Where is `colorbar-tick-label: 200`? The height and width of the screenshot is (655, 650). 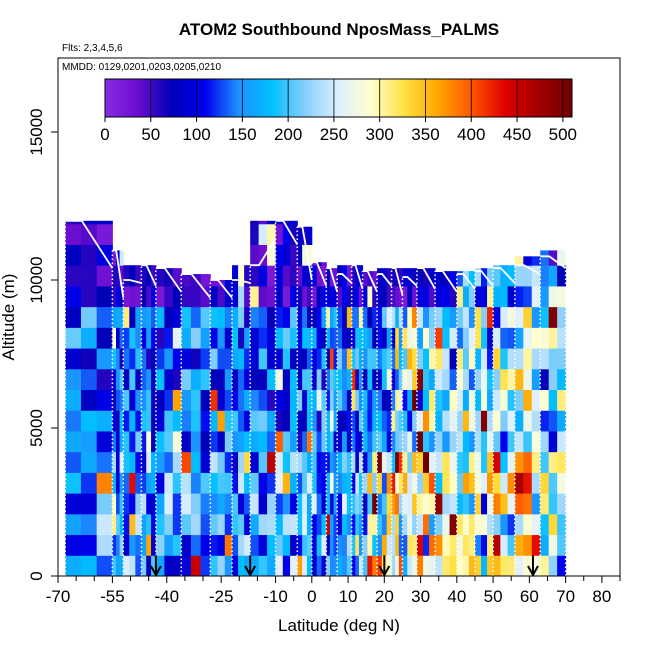 colorbar-tick-label: 200 is located at coordinates (288, 134).